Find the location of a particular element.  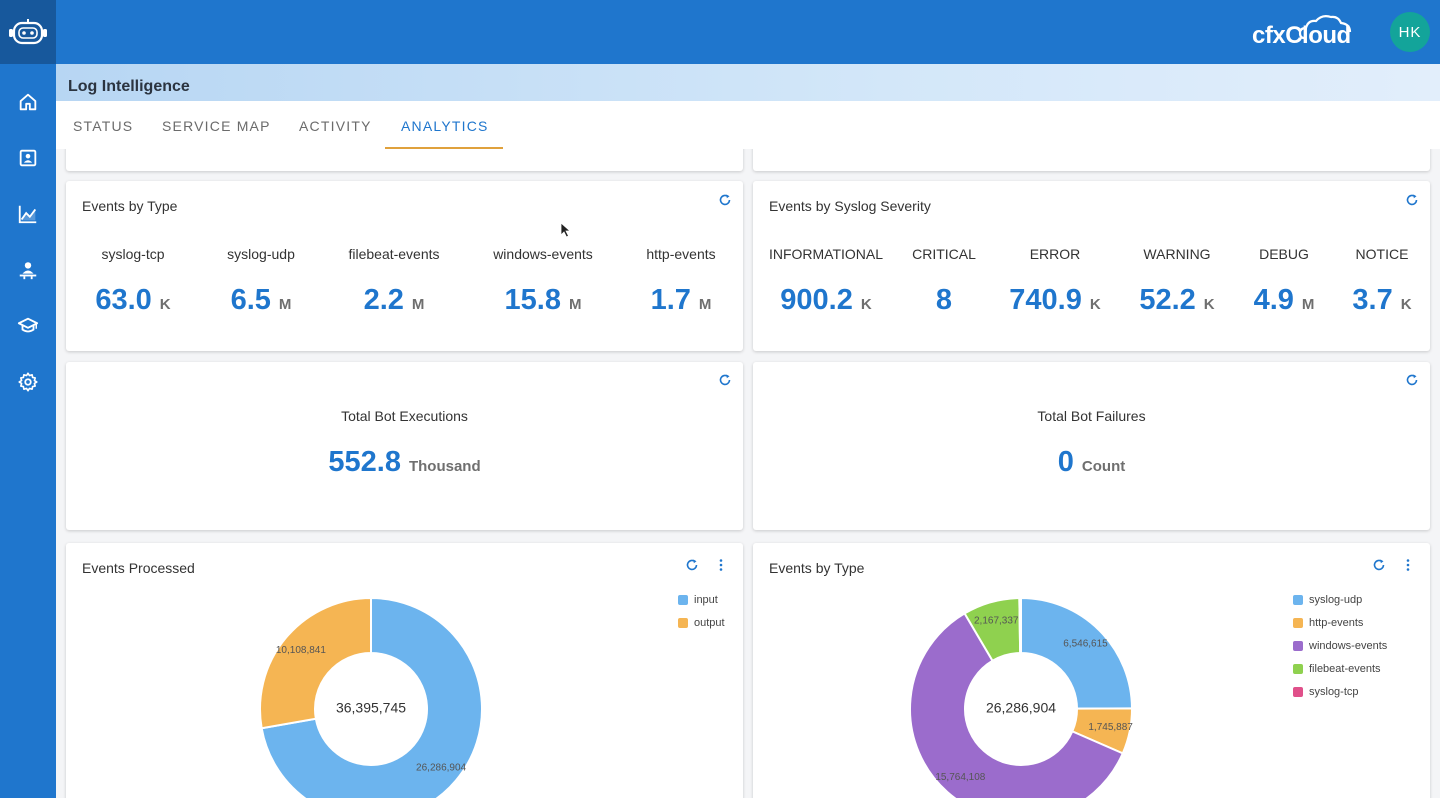

tab-activity-label: ACTIVITY is located at coordinates (335, 126).